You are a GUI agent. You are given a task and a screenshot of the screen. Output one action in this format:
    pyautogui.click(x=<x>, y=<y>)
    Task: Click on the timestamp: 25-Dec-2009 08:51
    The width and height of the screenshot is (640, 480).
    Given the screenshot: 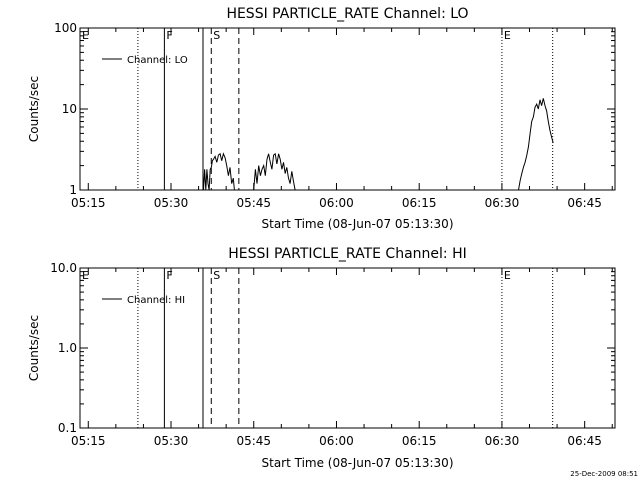 What is the action you would take?
    pyautogui.click(x=604, y=474)
    